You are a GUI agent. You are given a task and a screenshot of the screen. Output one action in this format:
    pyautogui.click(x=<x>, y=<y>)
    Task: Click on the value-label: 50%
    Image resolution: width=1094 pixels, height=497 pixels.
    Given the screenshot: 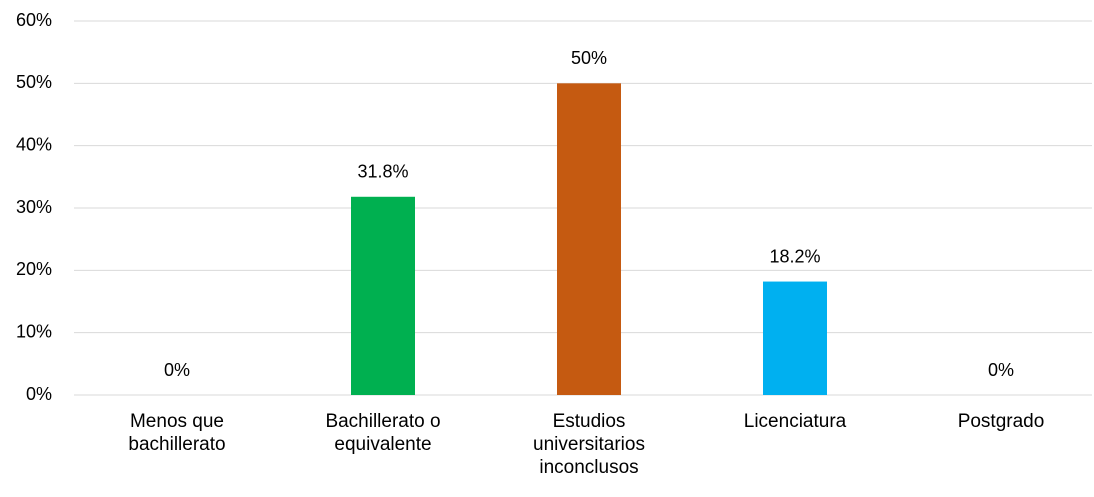 What is the action you would take?
    pyautogui.click(x=589, y=58)
    